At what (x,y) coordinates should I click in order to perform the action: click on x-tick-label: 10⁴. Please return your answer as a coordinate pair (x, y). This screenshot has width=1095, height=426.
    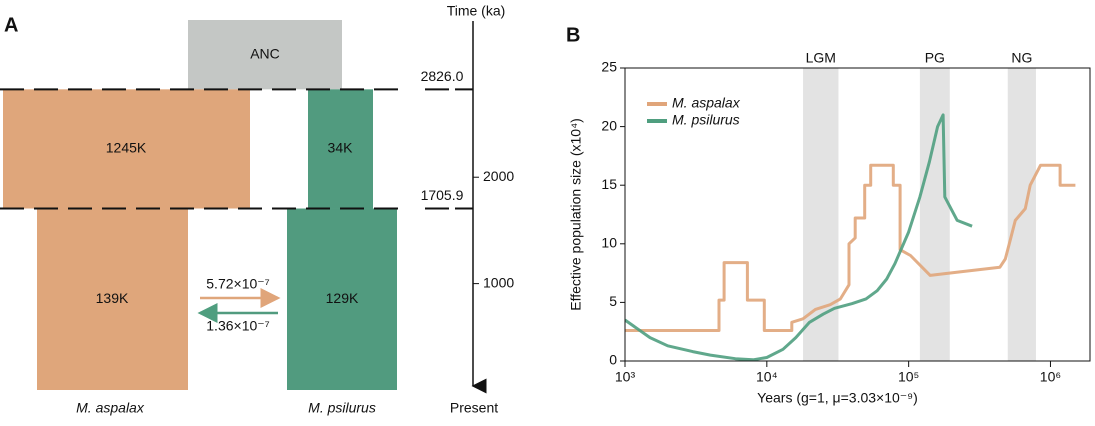
    Looking at the image, I should click on (767, 377).